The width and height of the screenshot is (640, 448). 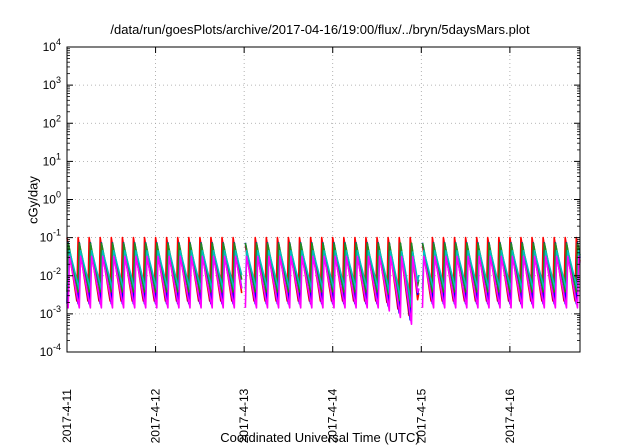 What do you see at coordinates (244, 415) in the screenshot?
I see `x-tick-label: 2017-4-13` at bounding box center [244, 415].